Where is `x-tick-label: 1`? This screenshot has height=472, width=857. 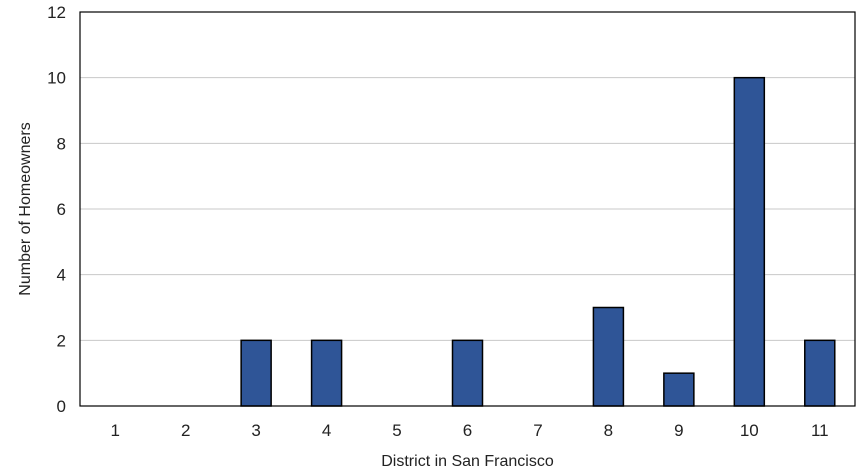 x-tick-label: 1 is located at coordinates (114, 430).